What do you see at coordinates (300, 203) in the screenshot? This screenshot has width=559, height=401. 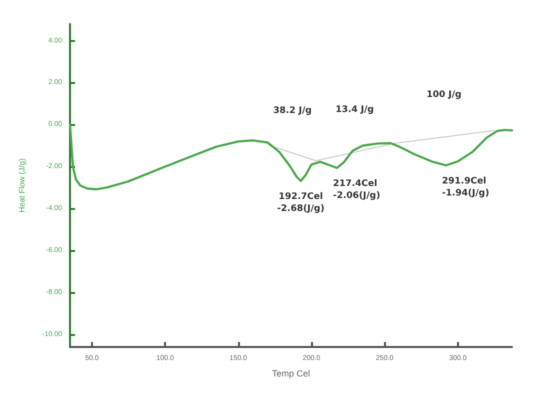 I see `annotation: 192.7Cel -2.68(J/g)` at bounding box center [300, 203].